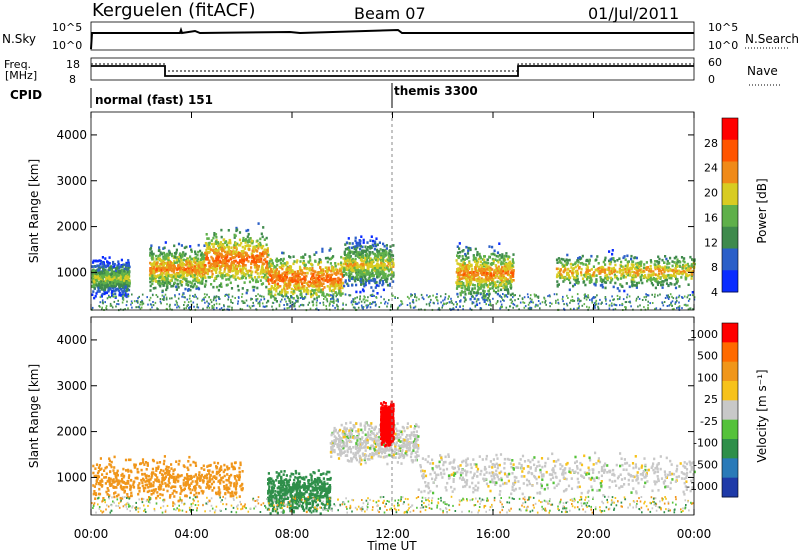  What do you see at coordinates (26, 95) in the screenshot?
I see `cpid-label: CPID` at bounding box center [26, 95].